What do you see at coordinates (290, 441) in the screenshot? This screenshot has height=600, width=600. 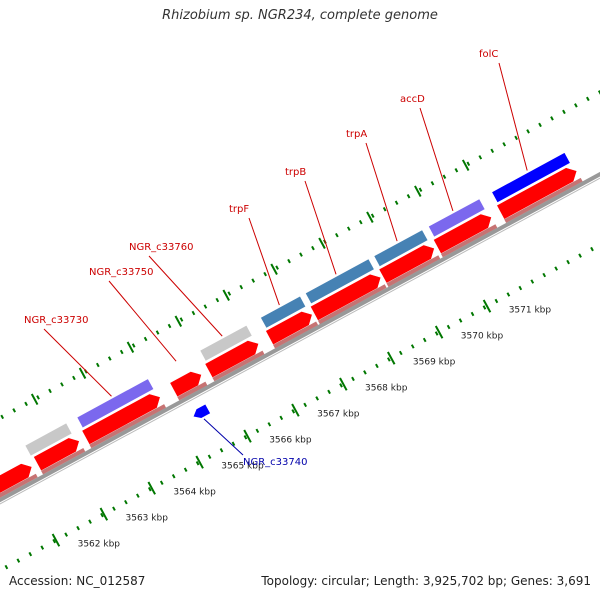 I see `scale-tick-label: 3566 kbp` at bounding box center [290, 441].